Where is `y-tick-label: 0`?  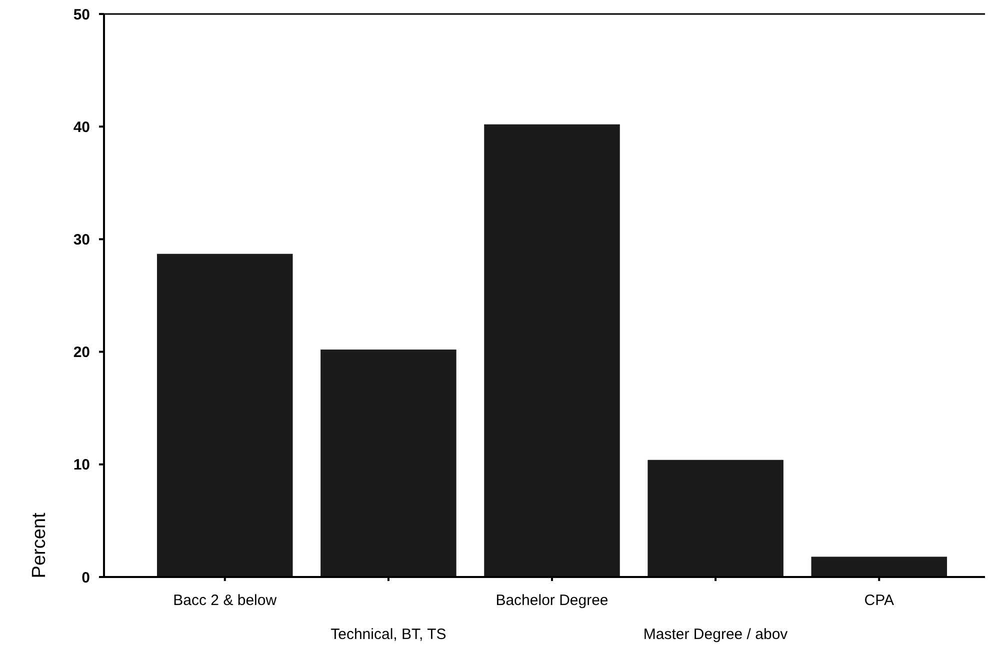 y-tick-label: 0 is located at coordinates (86, 577).